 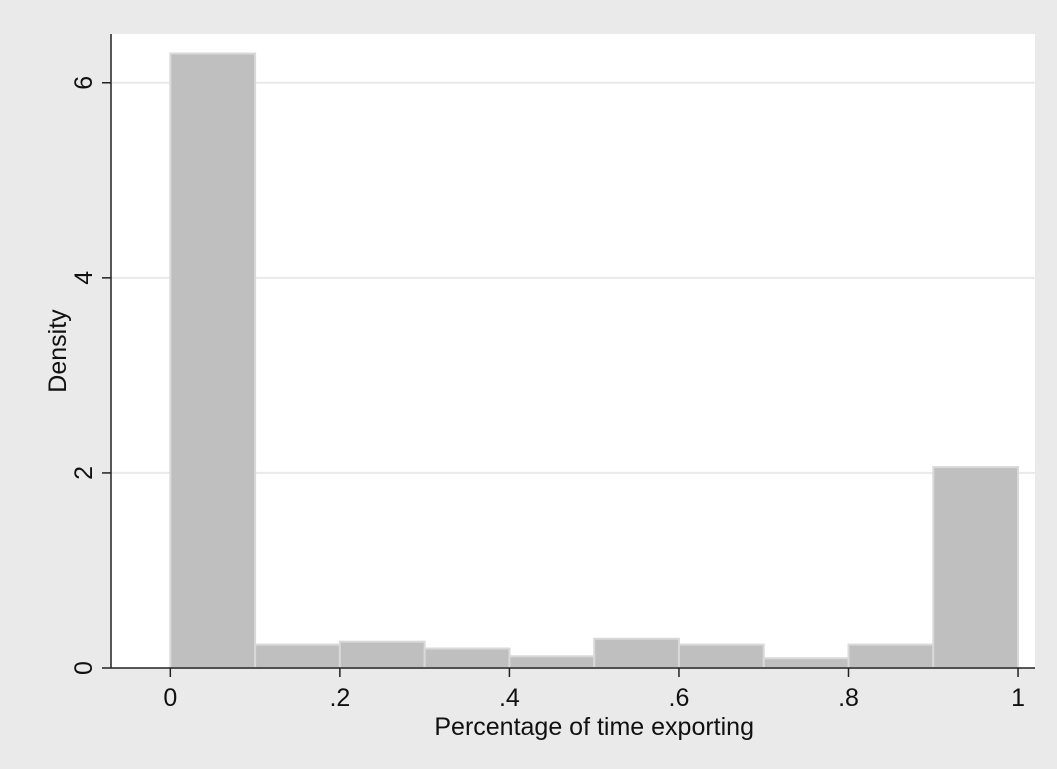 I want to click on x-tick-label: 1, so click(x=1018, y=698).